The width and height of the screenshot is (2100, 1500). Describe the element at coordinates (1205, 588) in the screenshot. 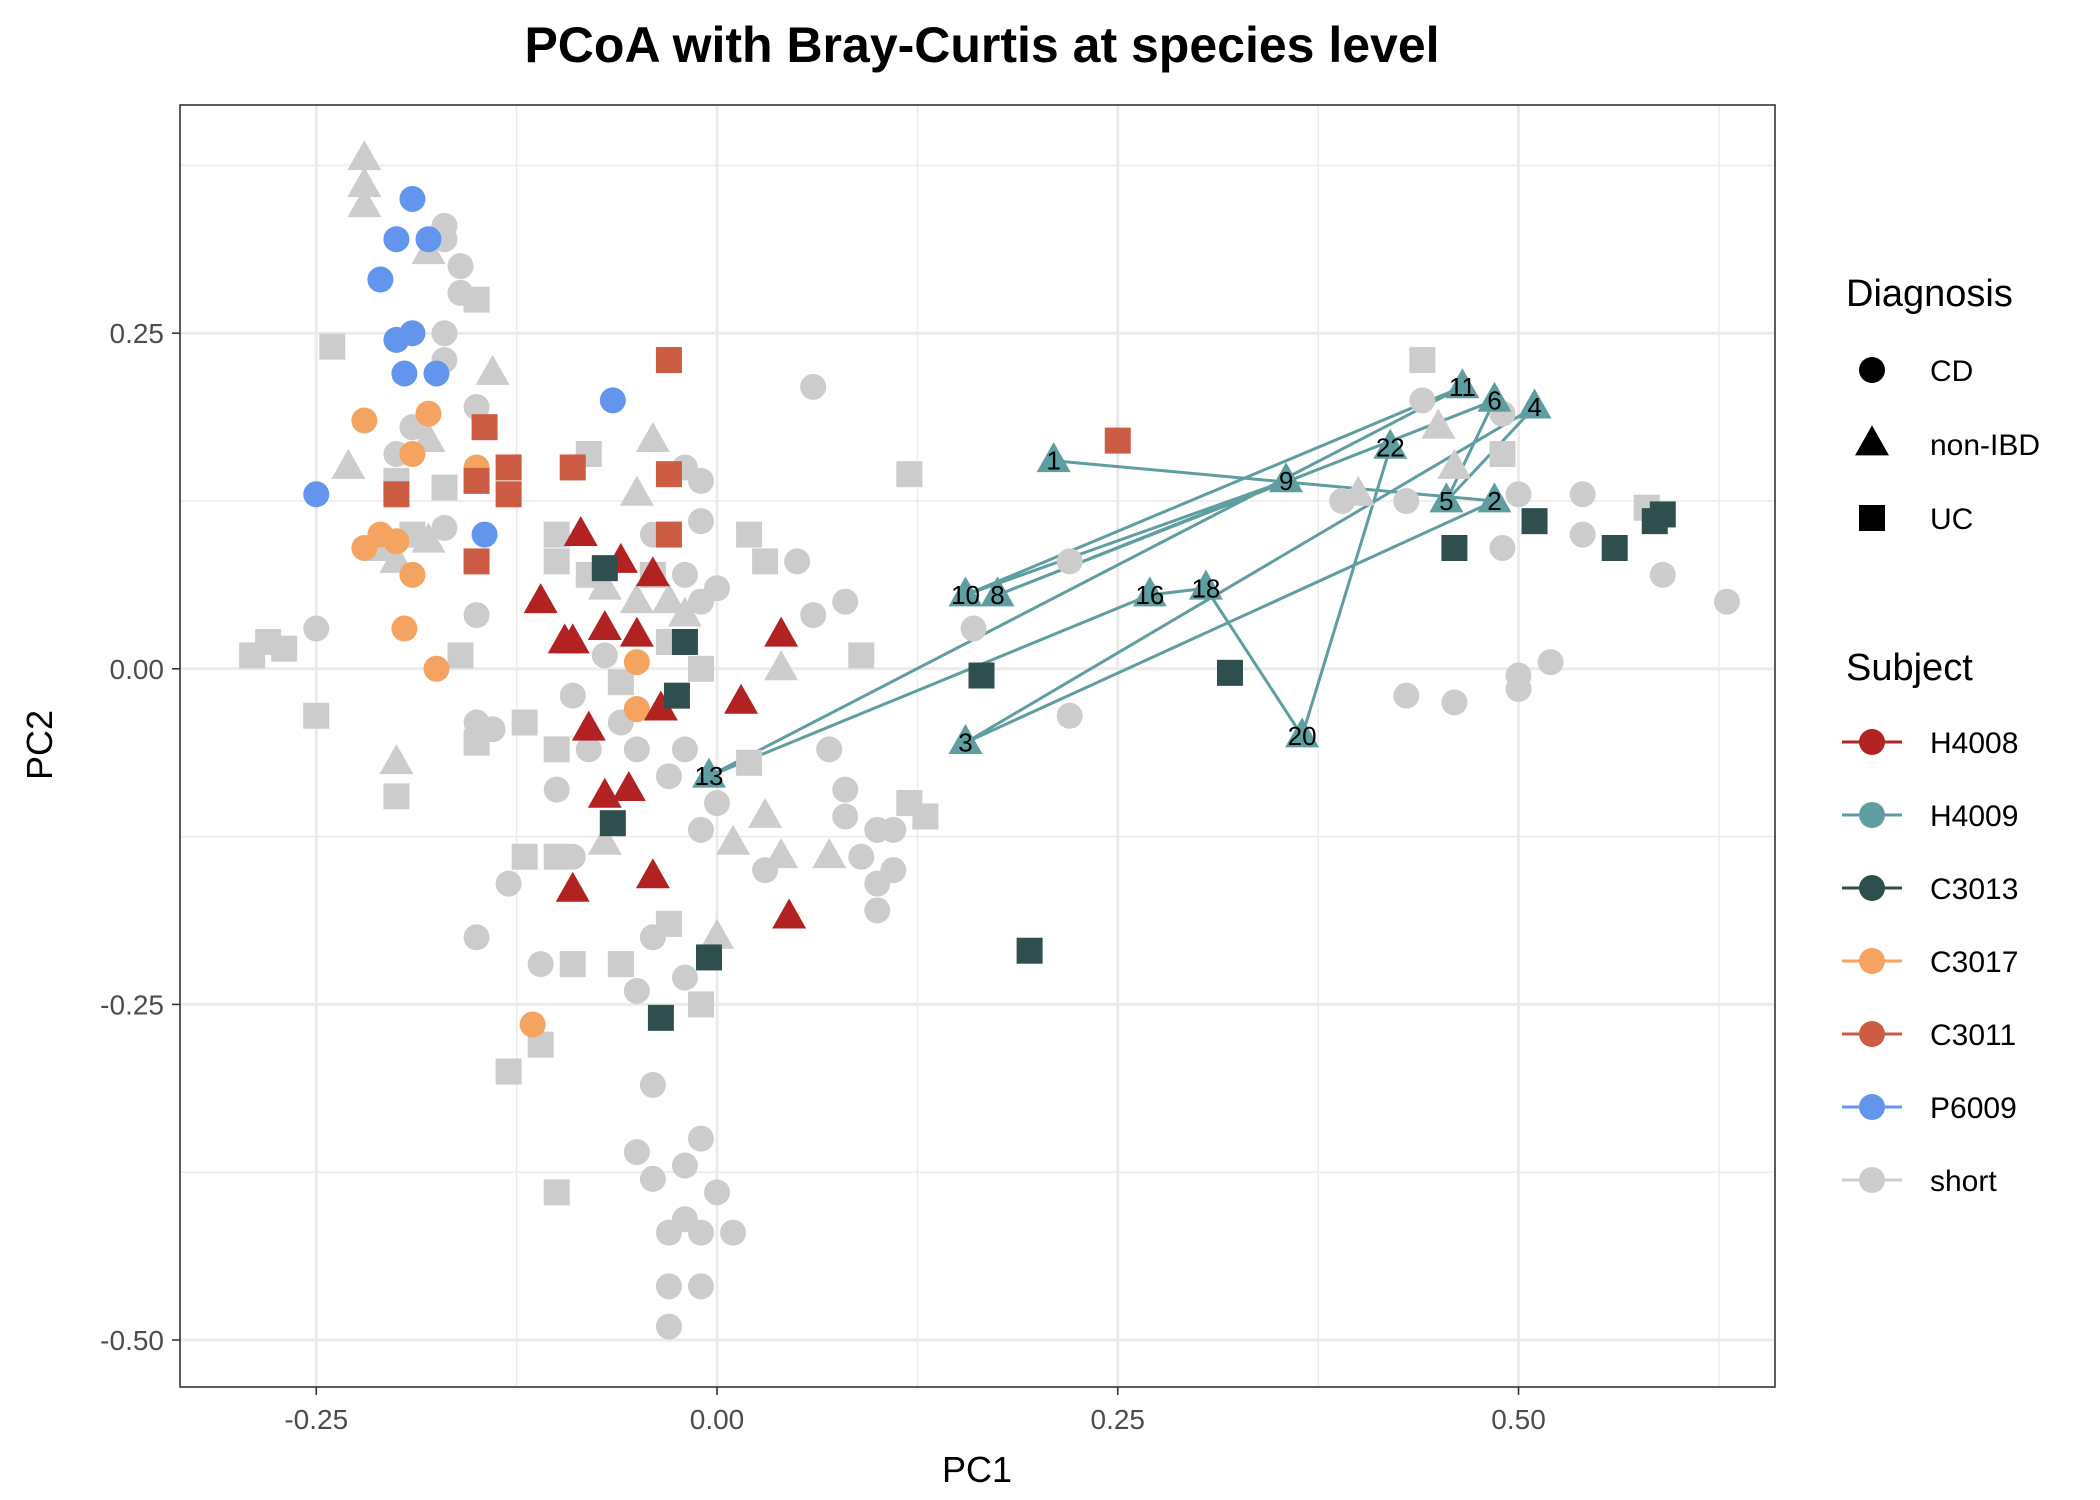

I see `point-label: 18` at that location.